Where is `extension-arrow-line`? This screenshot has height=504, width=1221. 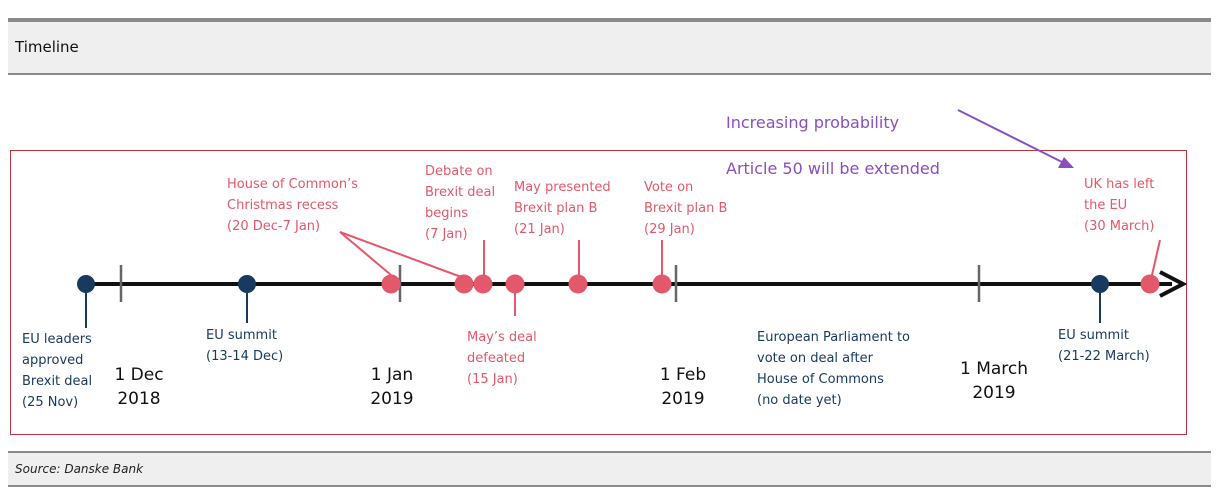
extension-arrow-line is located at coordinates (1011, 136).